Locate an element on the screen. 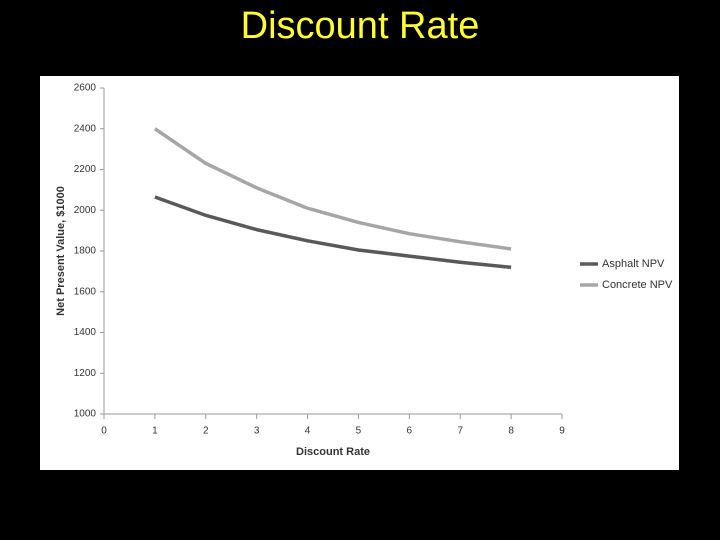 The width and height of the screenshot is (720, 540). x-tick-label: 0 is located at coordinates (104, 431).